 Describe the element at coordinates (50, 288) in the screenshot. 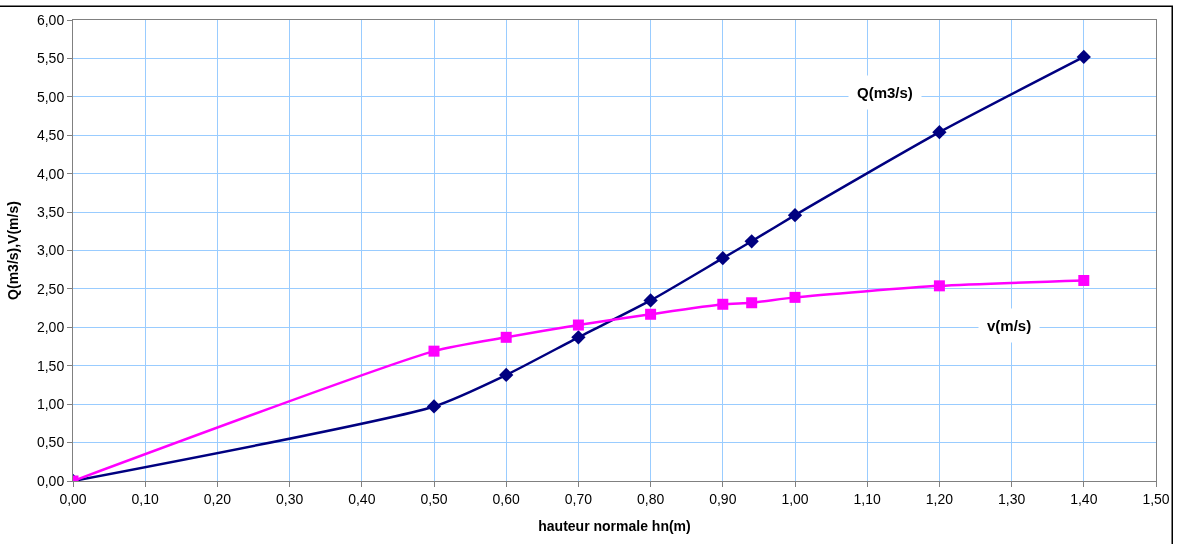

I see `y-tick-label: 2,50` at that location.